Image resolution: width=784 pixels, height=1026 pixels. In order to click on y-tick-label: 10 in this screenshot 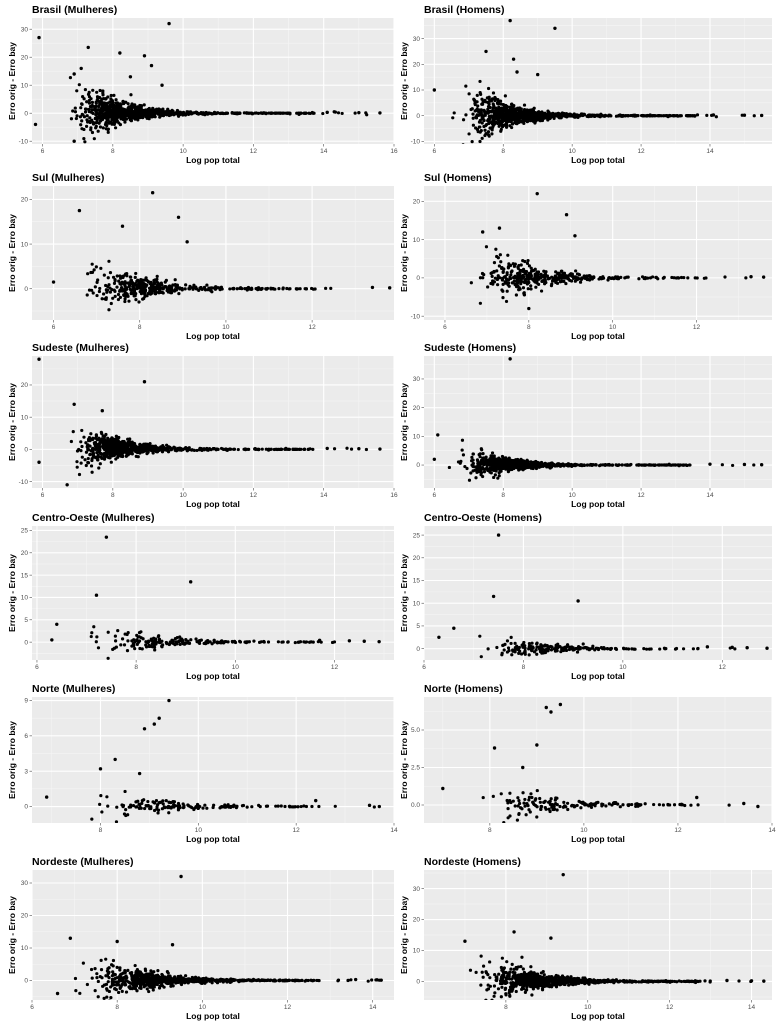, I will do `click(25, 85)`.